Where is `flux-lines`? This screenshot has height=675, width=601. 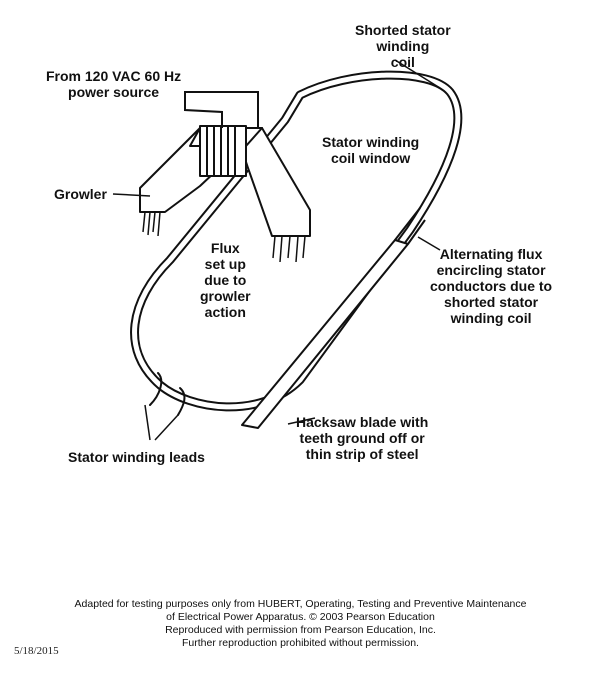
flux-lines is located at coordinates (224, 237).